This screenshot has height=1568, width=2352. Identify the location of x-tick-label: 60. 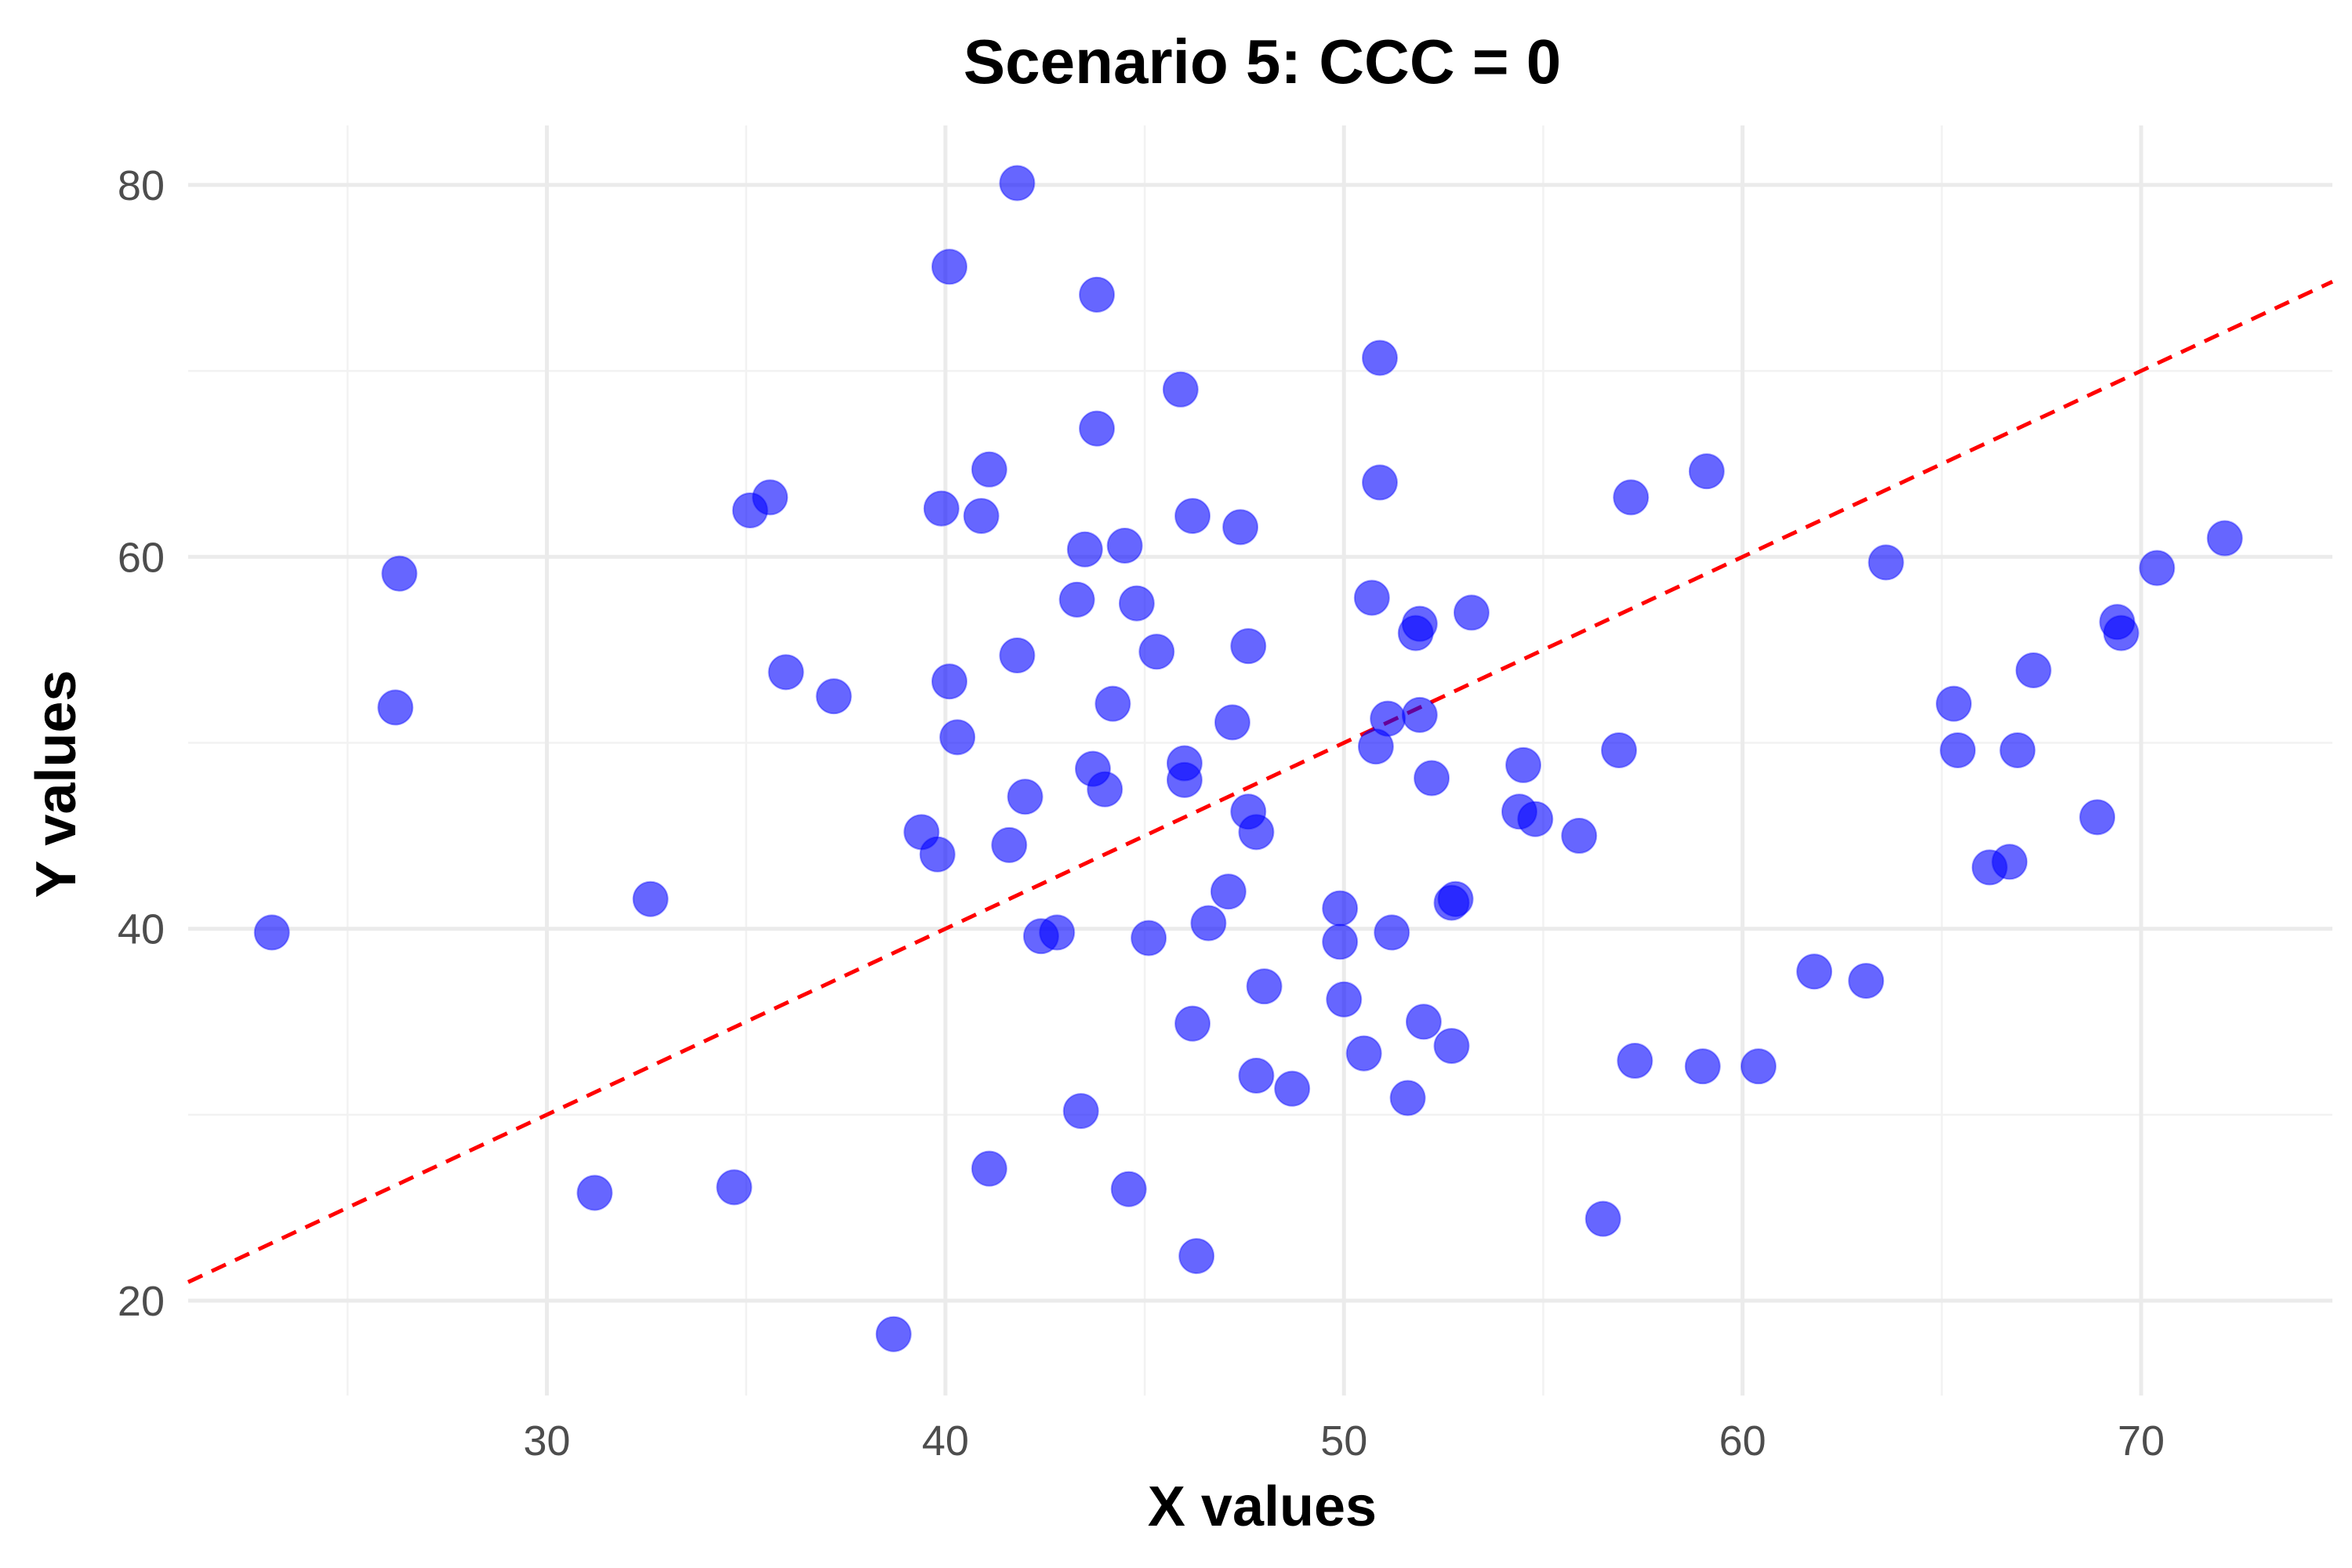
(1742, 1441).